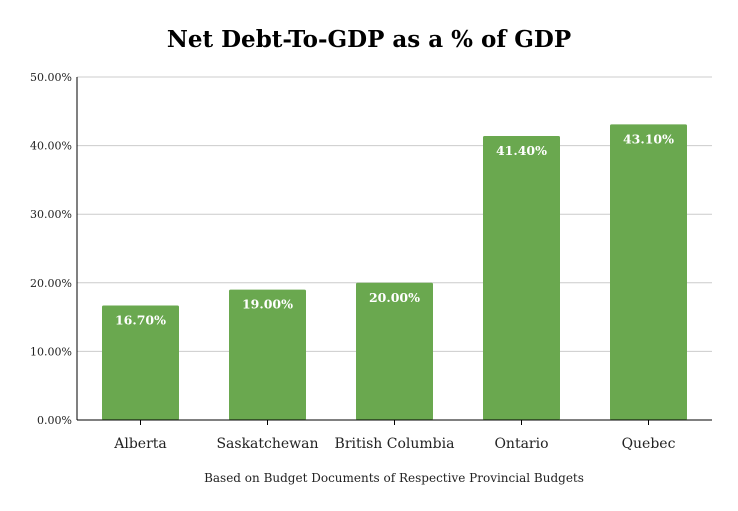 The height and width of the screenshot is (511, 738). Describe the element at coordinates (521, 150) in the screenshot. I see `bar-value-label: 41.40%` at that location.